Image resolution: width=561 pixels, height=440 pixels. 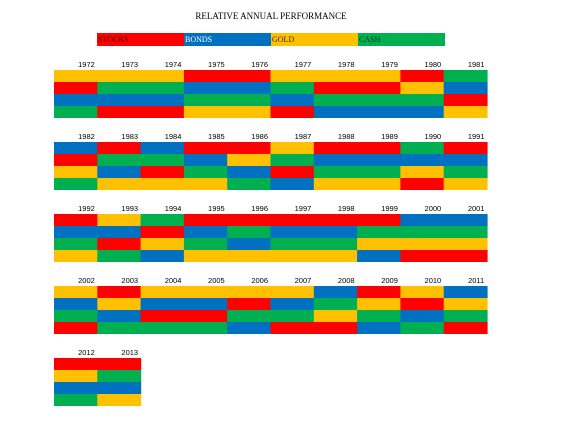 I want to click on year-label: 1990, so click(x=433, y=136).